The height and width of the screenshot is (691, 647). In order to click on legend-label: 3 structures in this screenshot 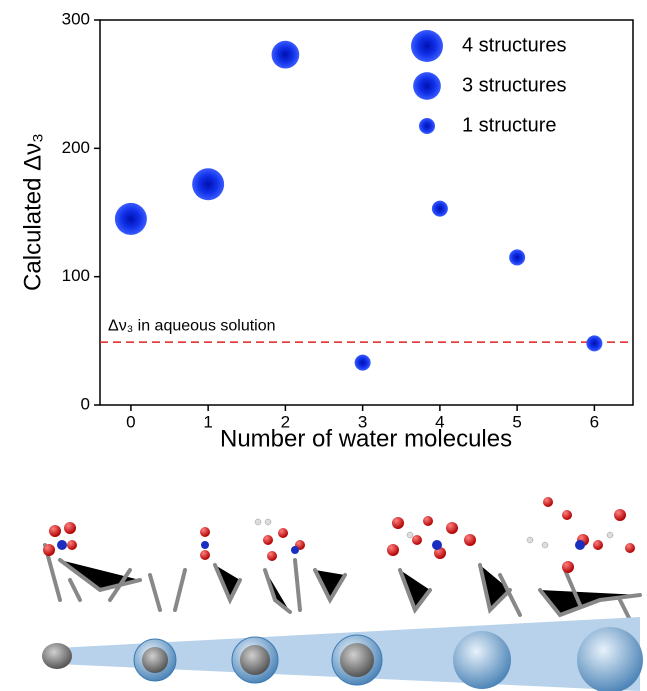, I will do `click(514, 85)`.